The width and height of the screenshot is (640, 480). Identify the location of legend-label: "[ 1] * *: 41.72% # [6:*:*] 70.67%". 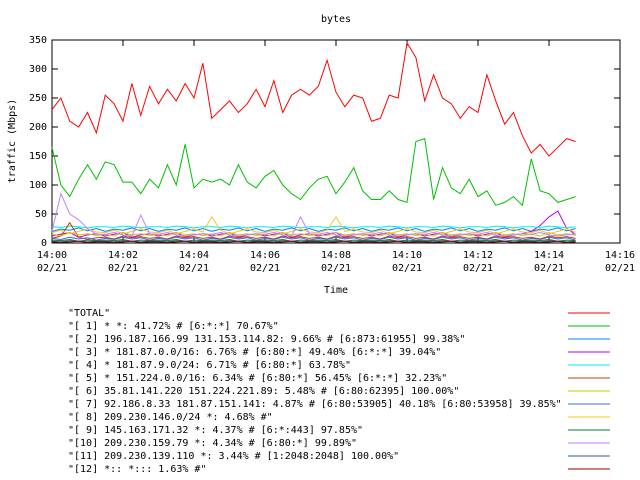
(173, 326).